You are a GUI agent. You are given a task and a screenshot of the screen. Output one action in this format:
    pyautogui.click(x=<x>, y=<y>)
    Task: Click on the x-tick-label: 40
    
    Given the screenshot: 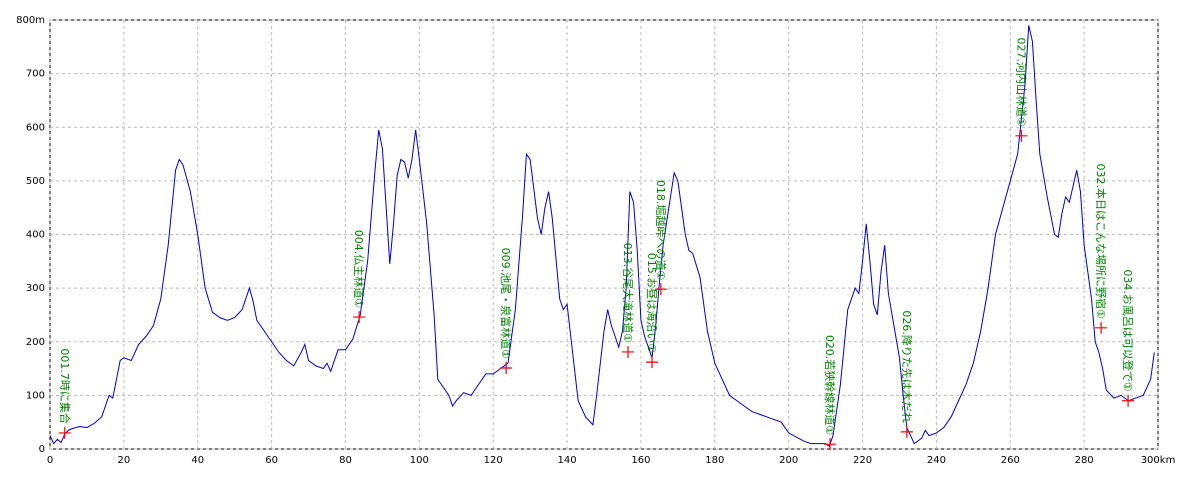 What is the action you would take?
    pyautogui.click(x=197, y=460)
    